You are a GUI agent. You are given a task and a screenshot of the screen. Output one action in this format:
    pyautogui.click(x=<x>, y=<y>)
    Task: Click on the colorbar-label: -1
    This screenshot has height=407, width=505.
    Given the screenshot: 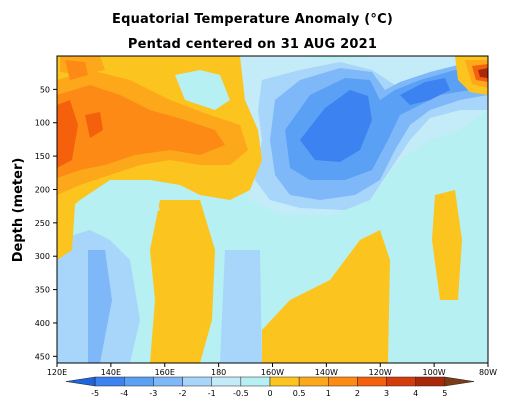 What is the action you would take?
    pyautogui.click(x=212, y=393)
    